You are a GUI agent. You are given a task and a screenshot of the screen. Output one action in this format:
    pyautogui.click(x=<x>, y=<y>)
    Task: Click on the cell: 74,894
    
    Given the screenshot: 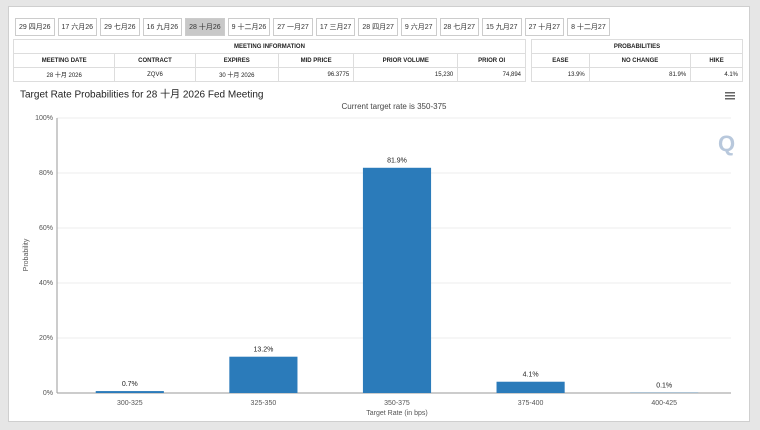 What is the action you would take?
    pyautogui.click(x=491, y=74)
    